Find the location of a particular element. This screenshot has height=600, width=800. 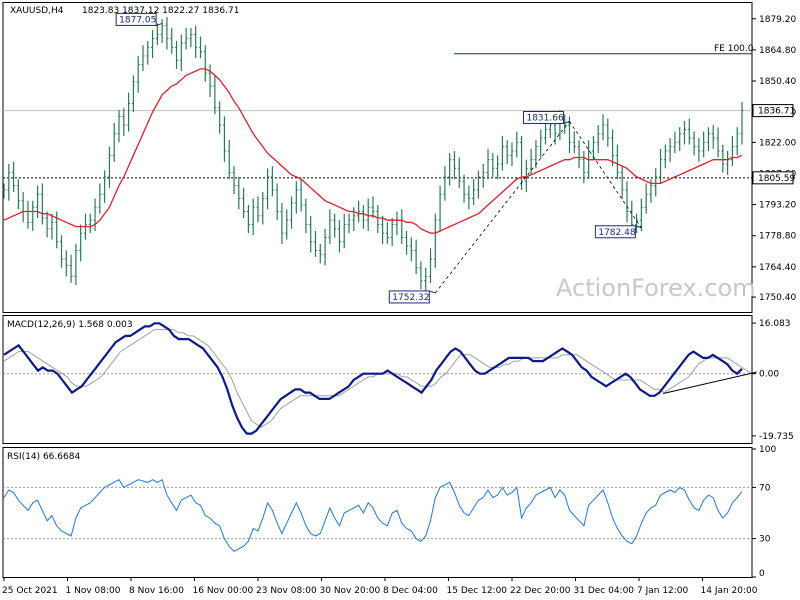

price-tick-label: 1778.80 is located at coordinates (777, 237).